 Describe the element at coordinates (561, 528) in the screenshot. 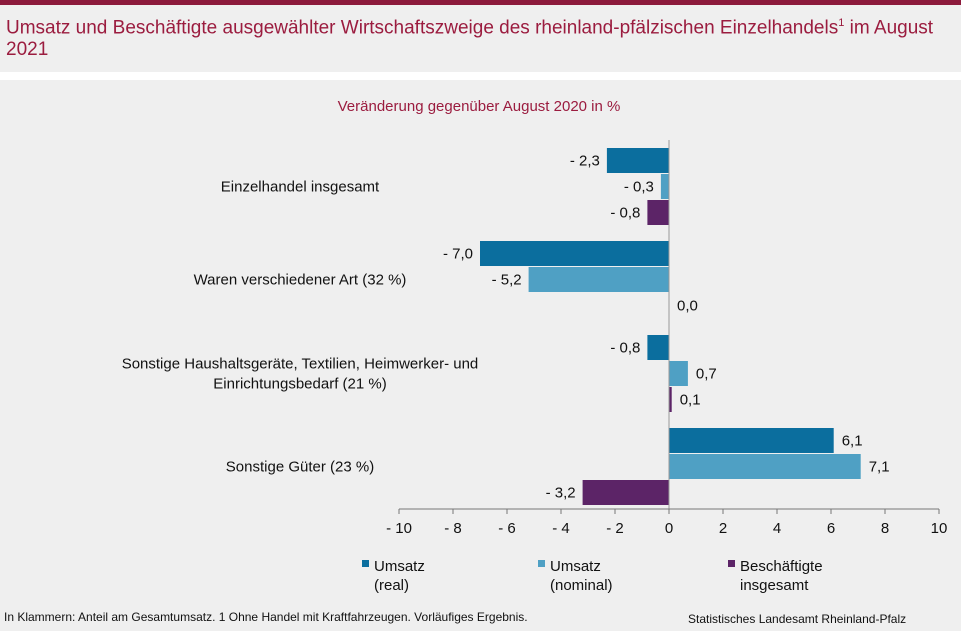

I see `x-tick-label-3: - 4` at that location.